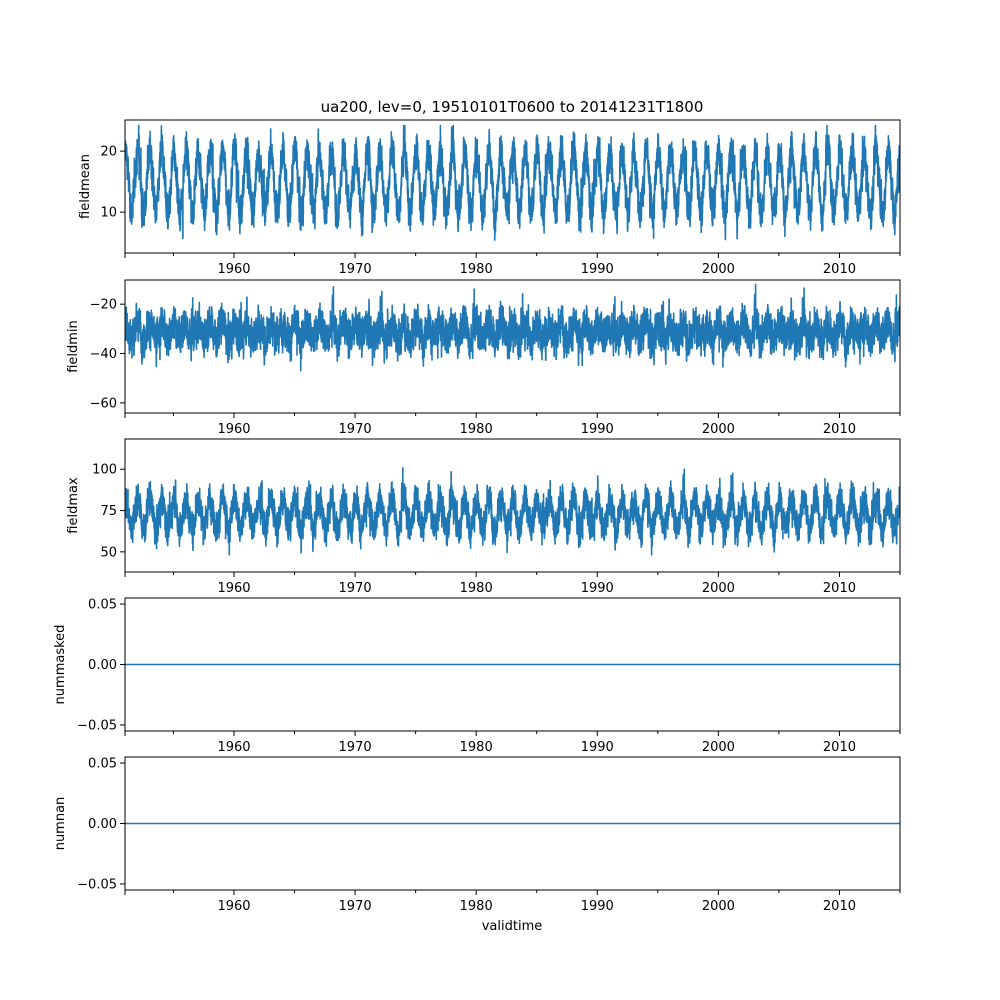  I want to click on y-axis-label: fieldmean, so click(85, 186).